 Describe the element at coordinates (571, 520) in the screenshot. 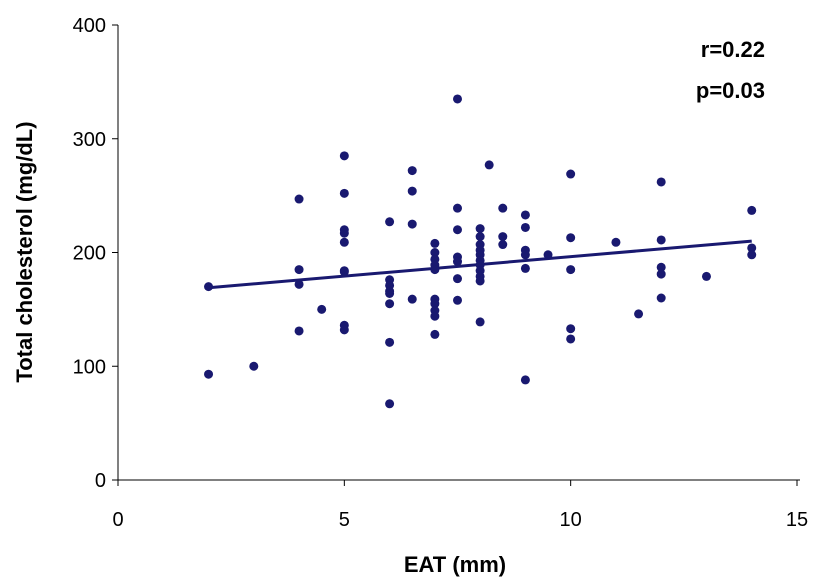

I see `x-tick-label: 10` at that location.